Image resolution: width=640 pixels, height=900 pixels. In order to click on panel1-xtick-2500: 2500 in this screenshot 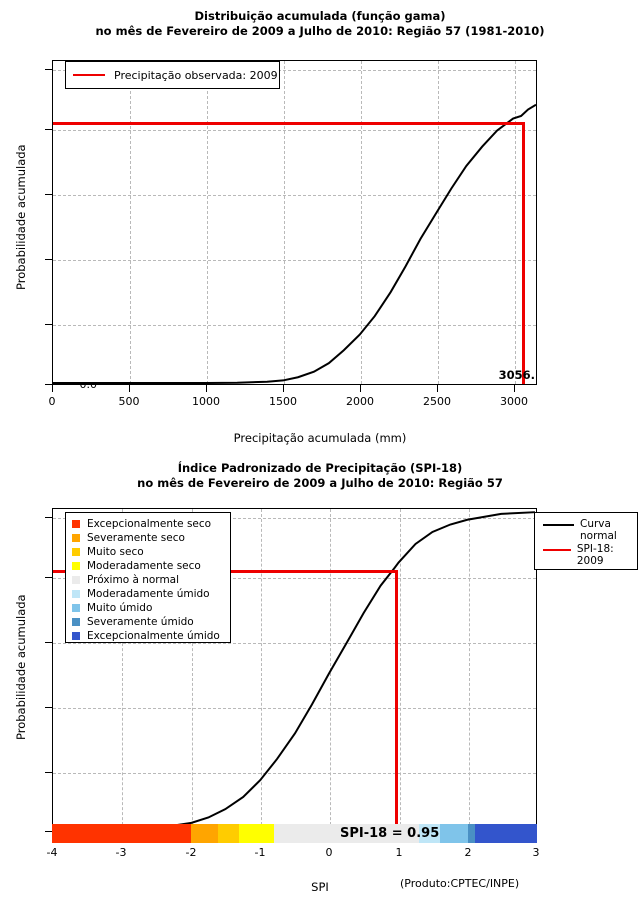, I will do `click(437, 401)`.